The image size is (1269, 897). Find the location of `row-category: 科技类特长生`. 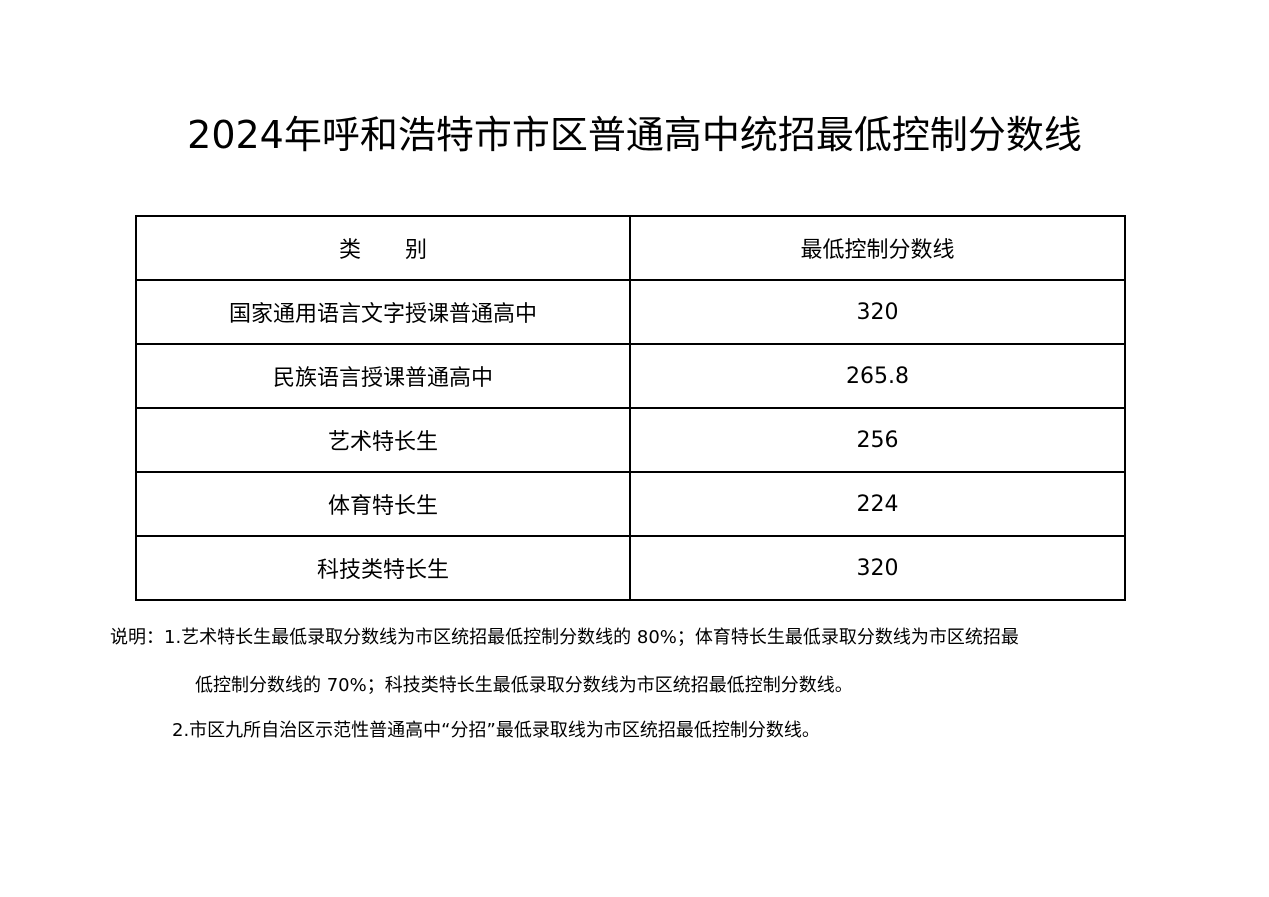

row-category: 科技类特长生 is located at coordinates (383, 568).